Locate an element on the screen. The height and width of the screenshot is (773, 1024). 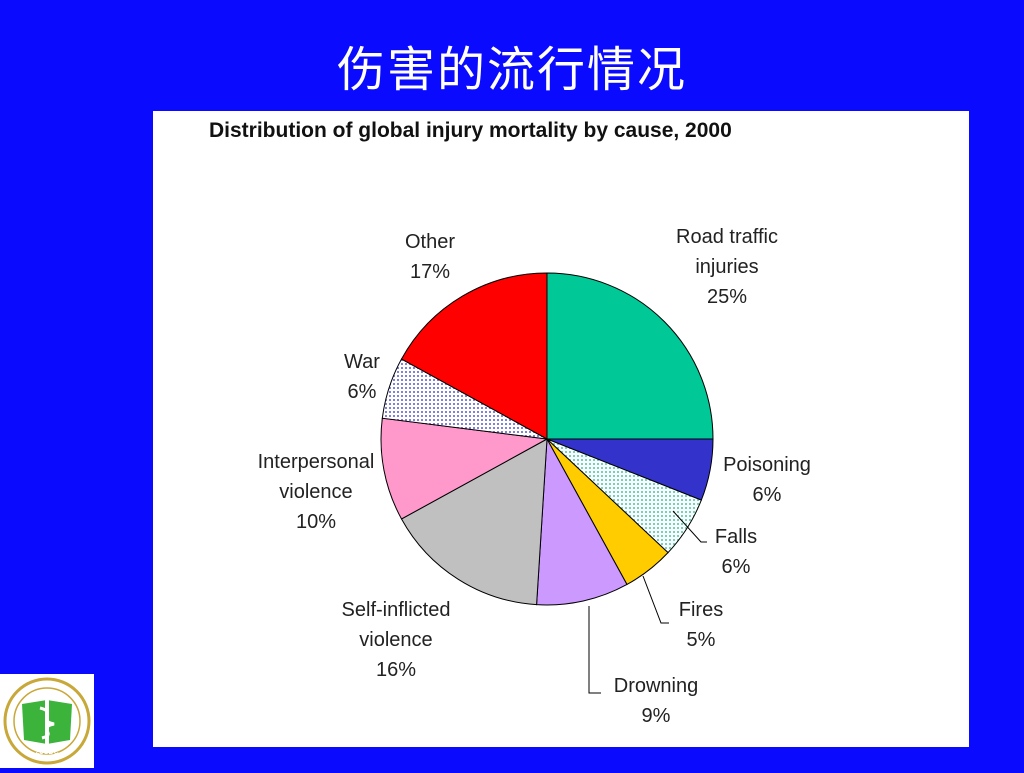
logo-emblem-icon: ZJCDC is located at coordinates (47, 721).